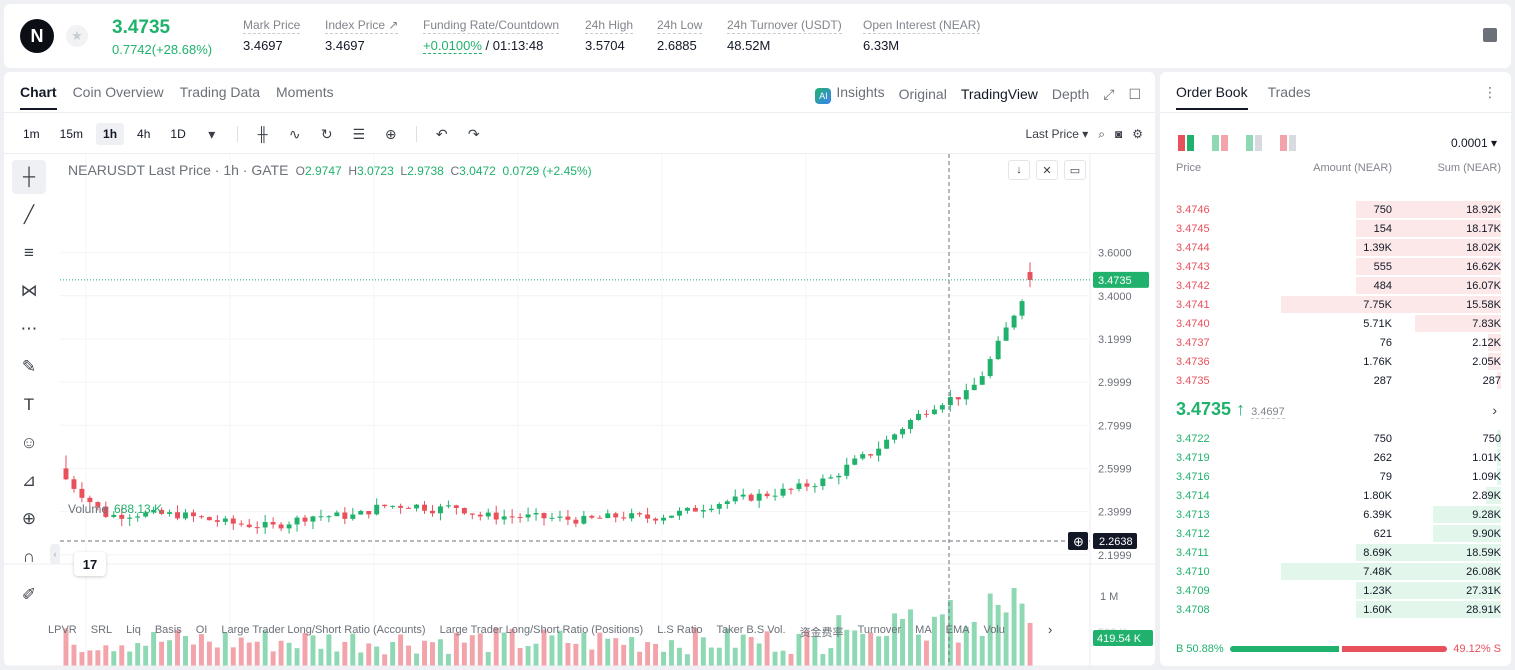  I want to click on ruler-icon: ⊿, so click(29, 480).